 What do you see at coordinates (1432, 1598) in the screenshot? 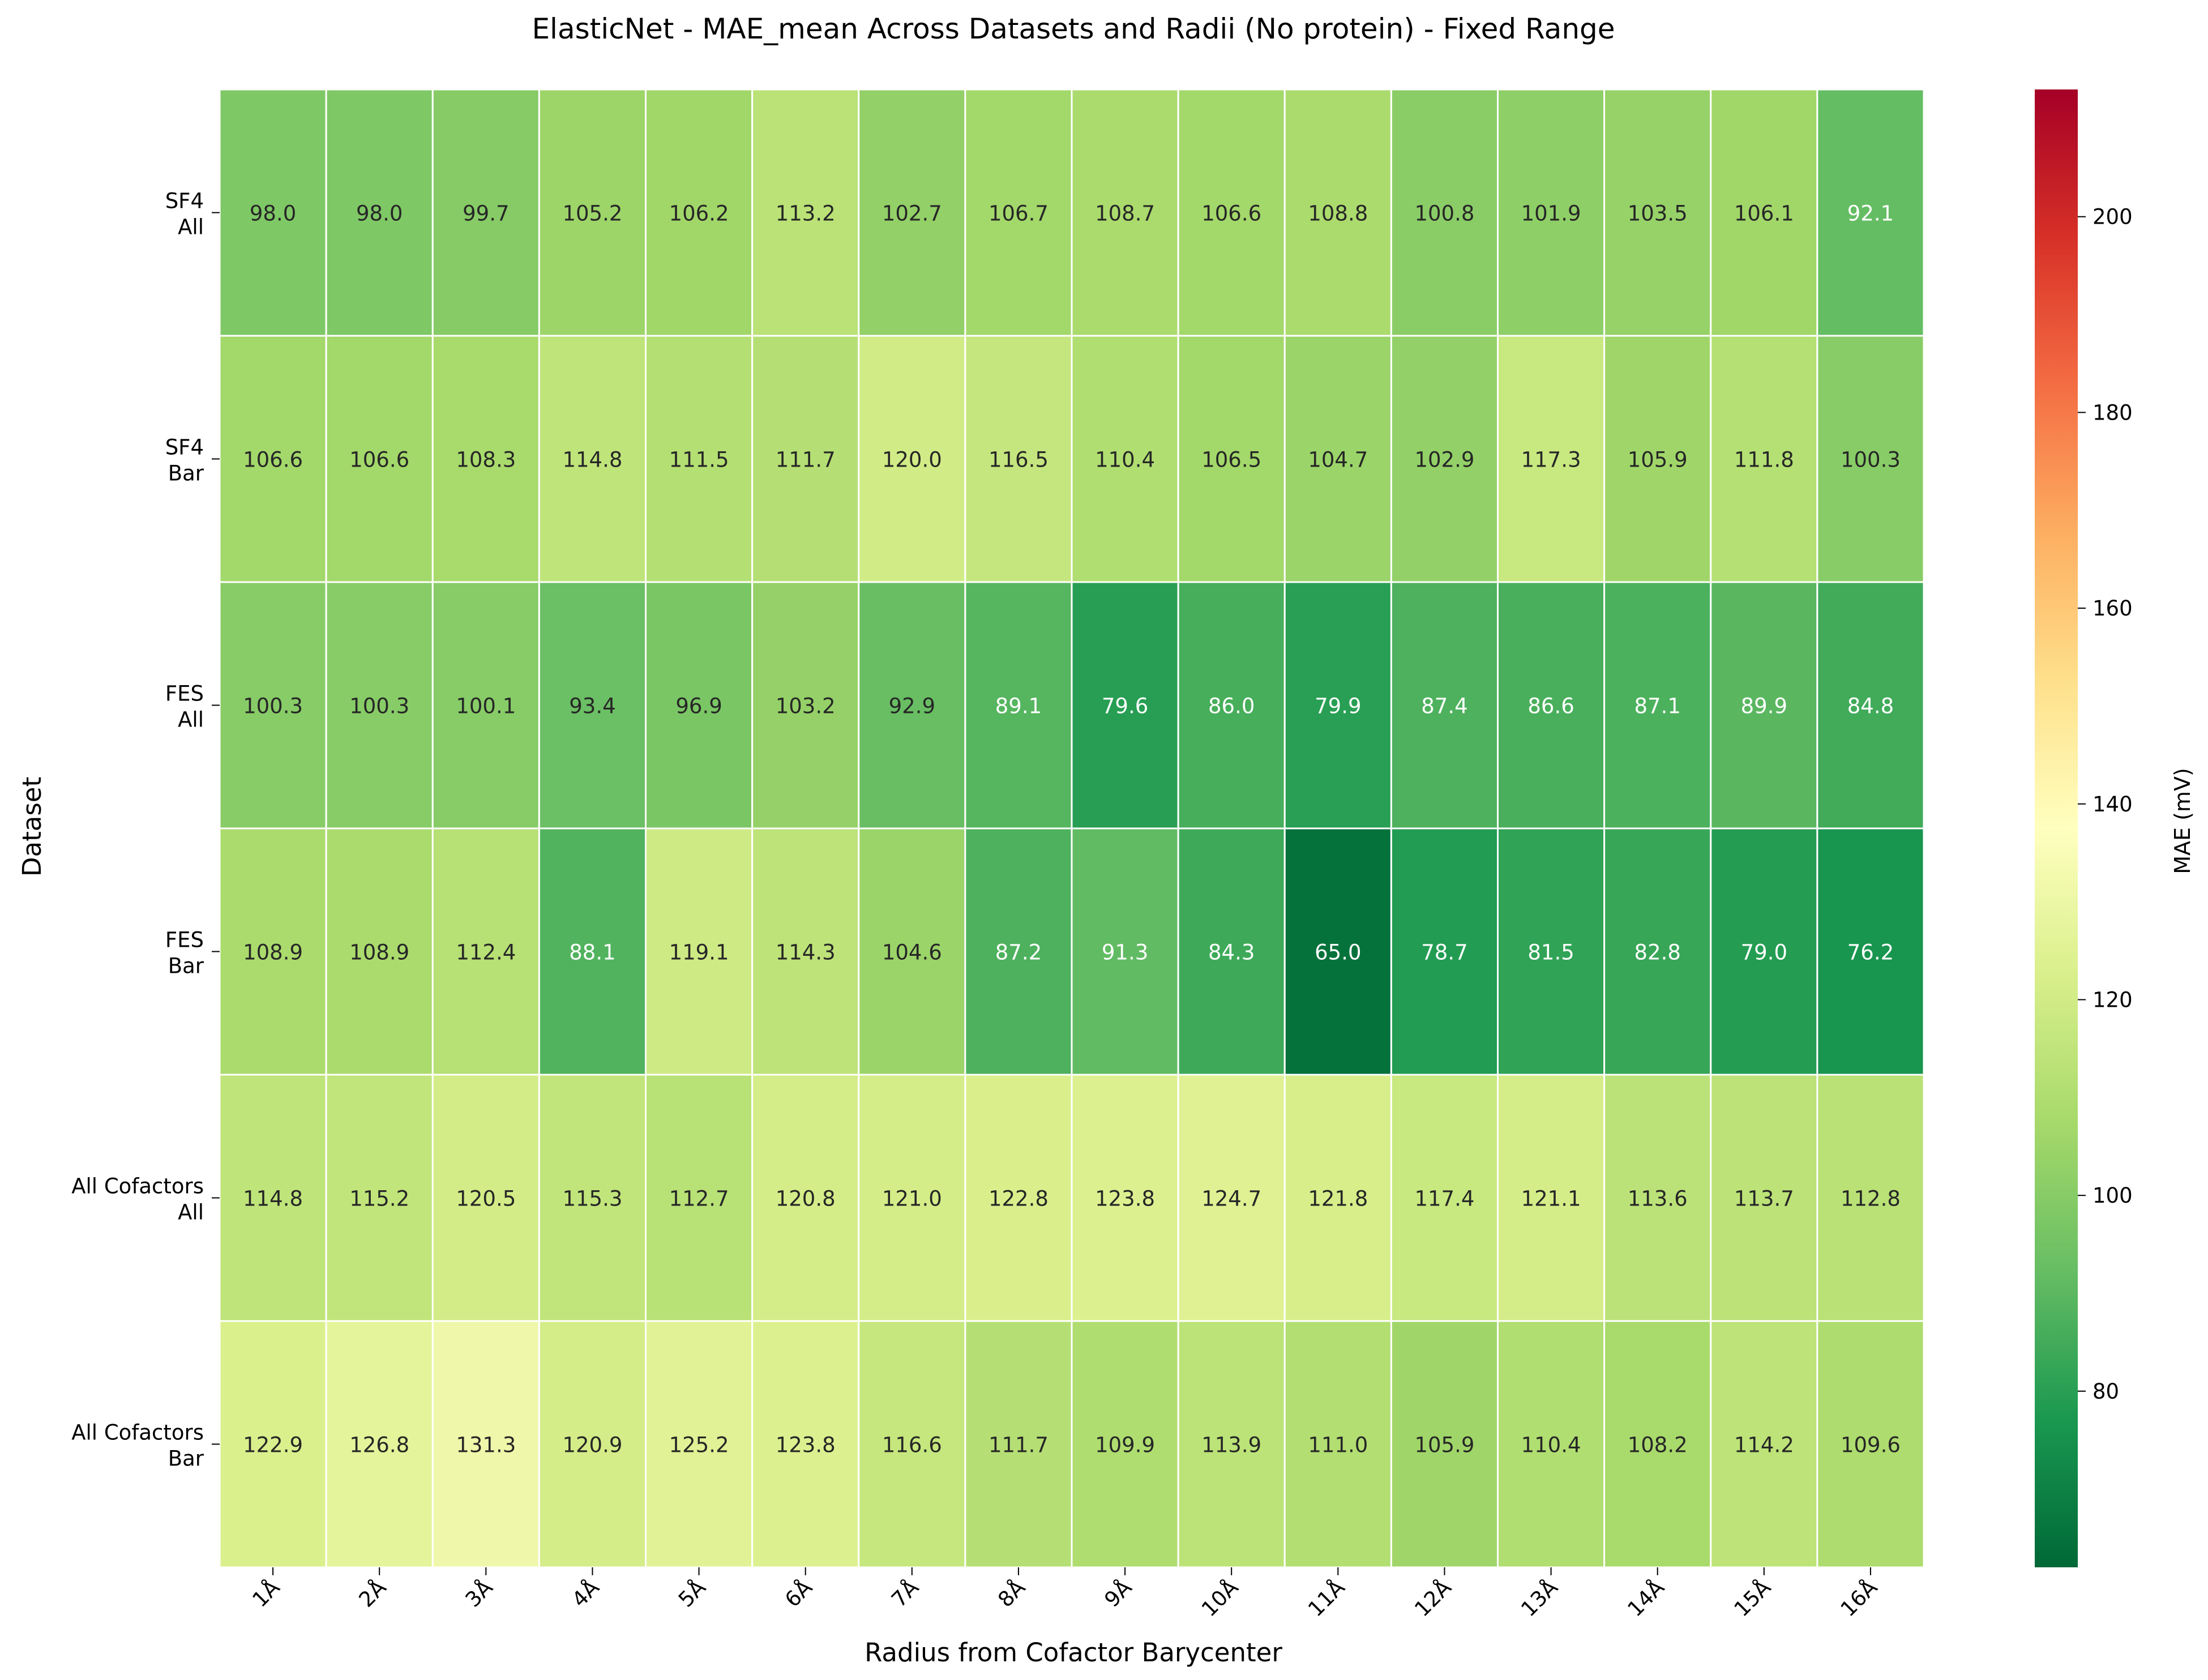
I see `x-tick-label: 12Å` at bounding box center [1432, 1598].